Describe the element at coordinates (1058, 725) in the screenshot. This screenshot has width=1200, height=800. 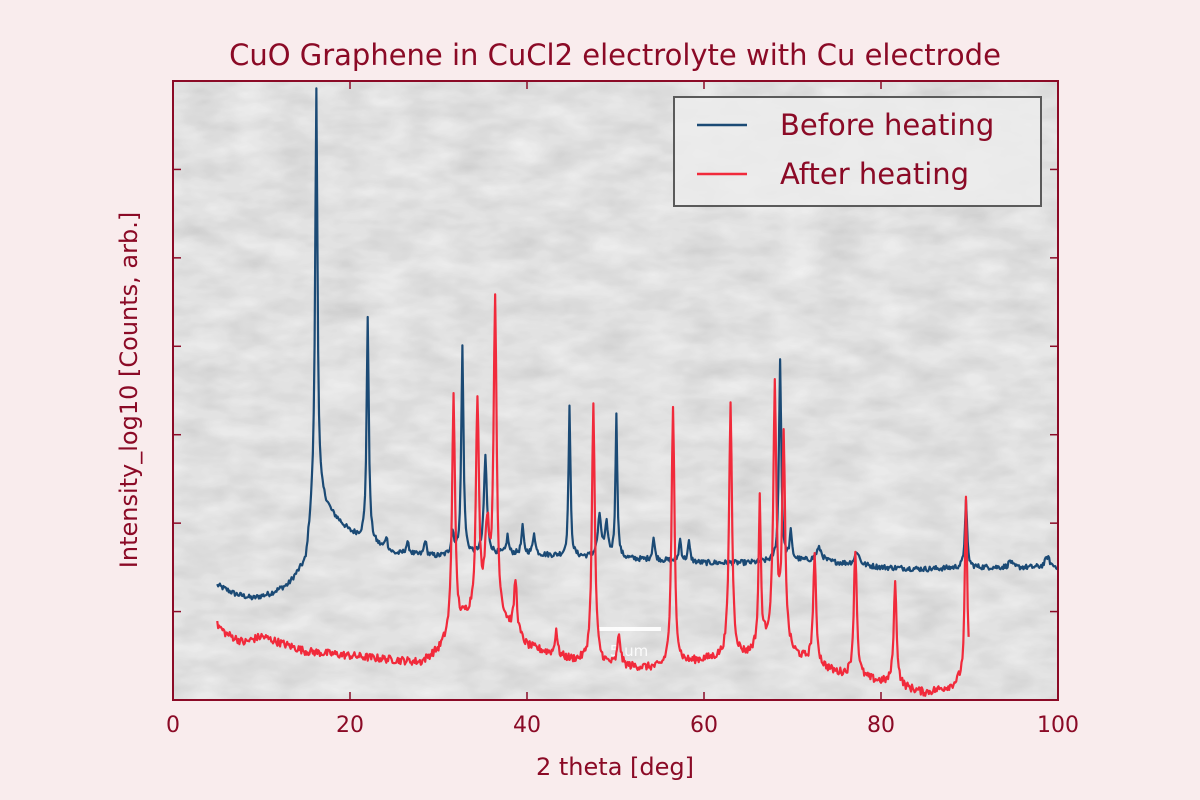
I see `x-tick-label: 100` at that location.